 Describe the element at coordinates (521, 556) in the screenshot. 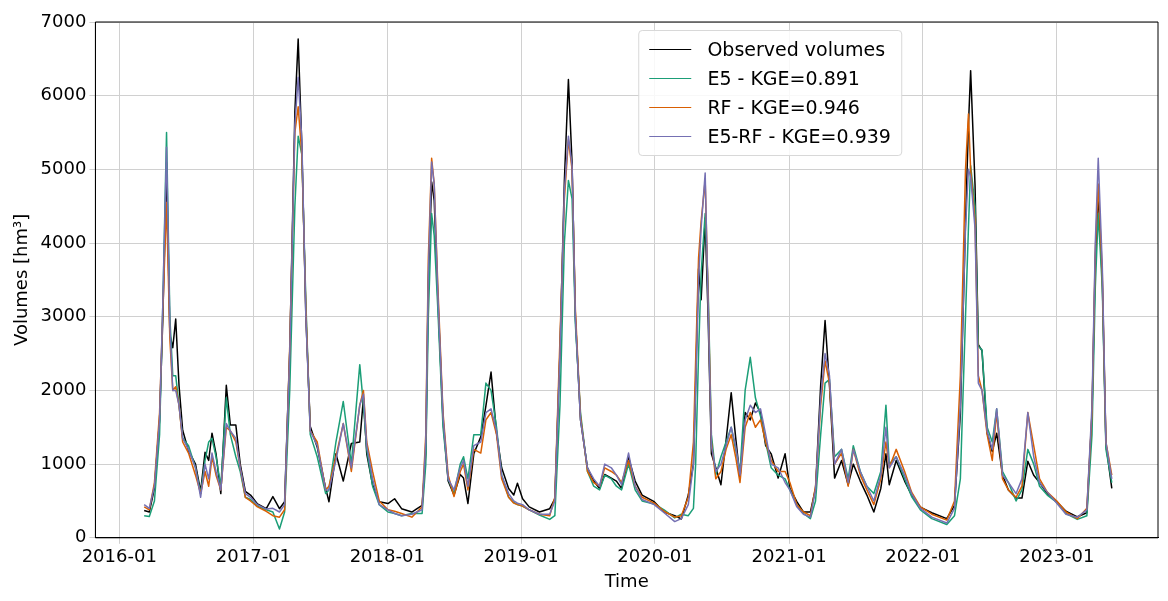

I see `x-tick-label: 2019-01` at that location.